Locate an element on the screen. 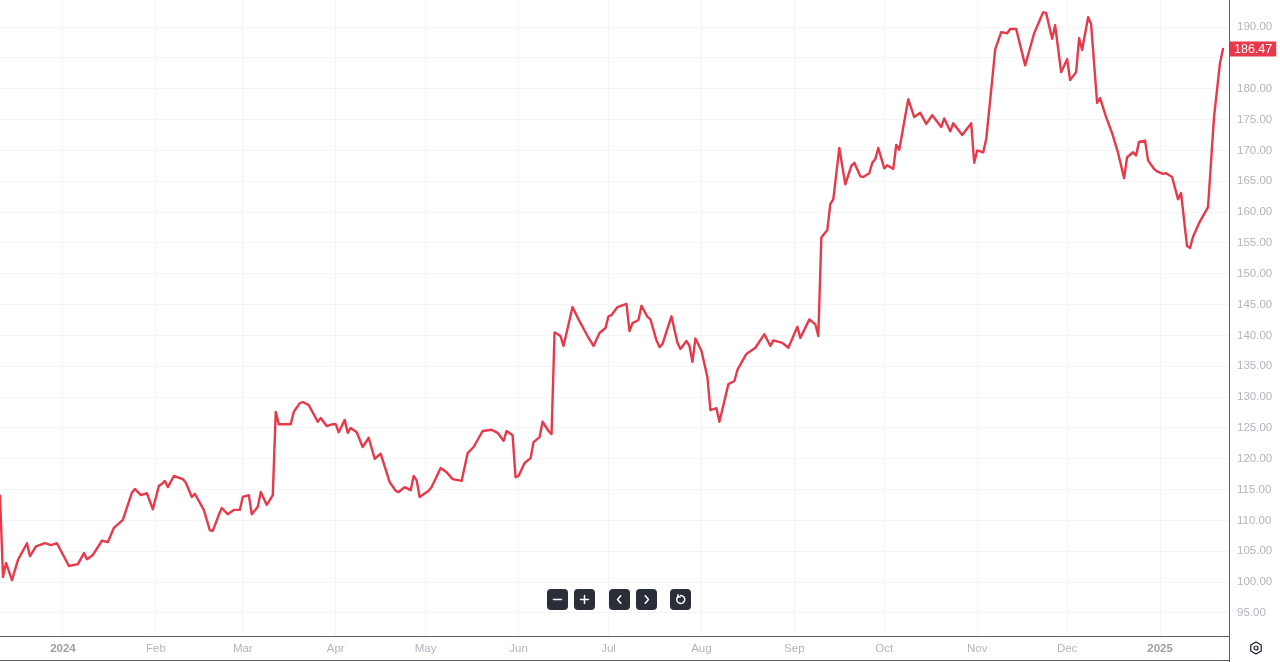  y-tick-label: 160.00 is located at coordinates (1255, 211).